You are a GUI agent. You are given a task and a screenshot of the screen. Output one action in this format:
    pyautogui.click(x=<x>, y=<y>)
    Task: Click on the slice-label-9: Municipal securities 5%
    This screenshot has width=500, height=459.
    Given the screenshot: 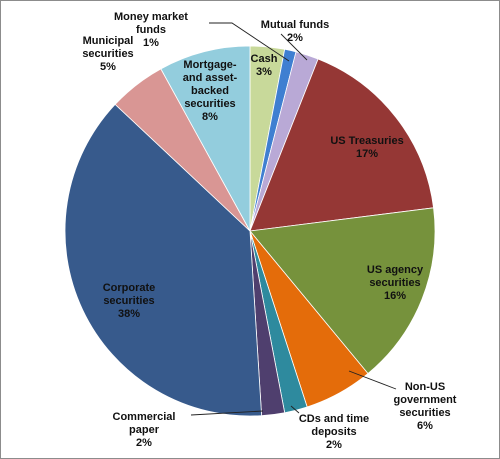 What is the action you would take?
    pyautogui.click(x=107, y=54)
    